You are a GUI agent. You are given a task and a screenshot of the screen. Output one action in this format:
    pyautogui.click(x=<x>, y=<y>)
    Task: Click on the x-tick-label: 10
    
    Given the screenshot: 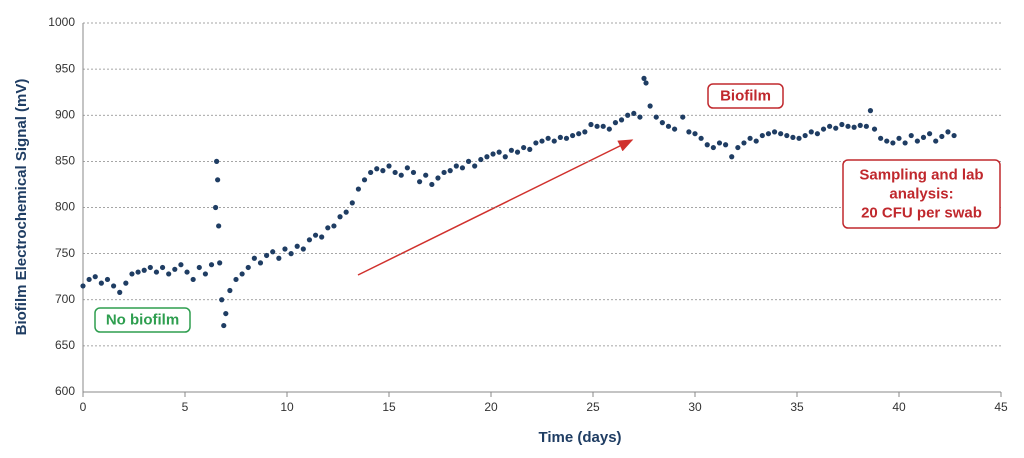 What is the action you would take?
    pyautogui.click(x=287, y=407)
    